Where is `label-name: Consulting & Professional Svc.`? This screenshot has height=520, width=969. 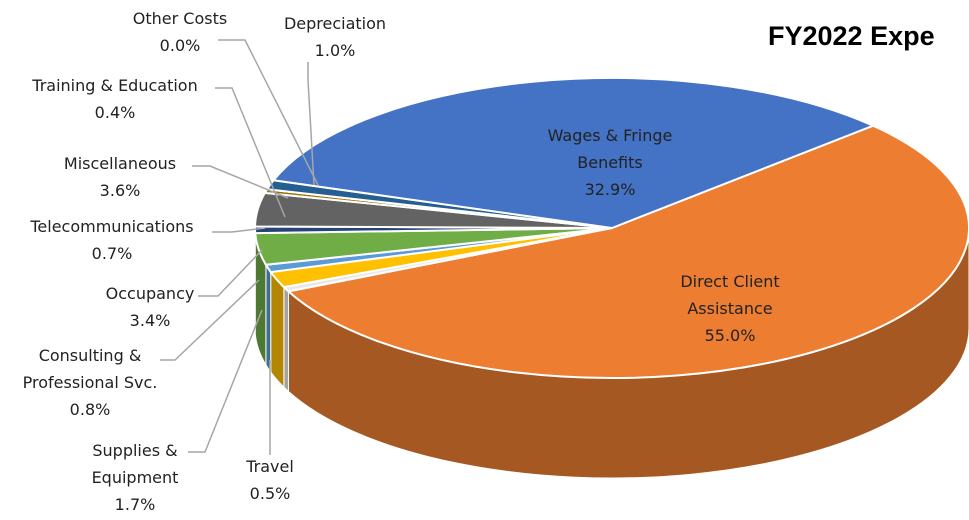 label-name: Consulting & Professional Svc. is located at coordinates (90, 369).